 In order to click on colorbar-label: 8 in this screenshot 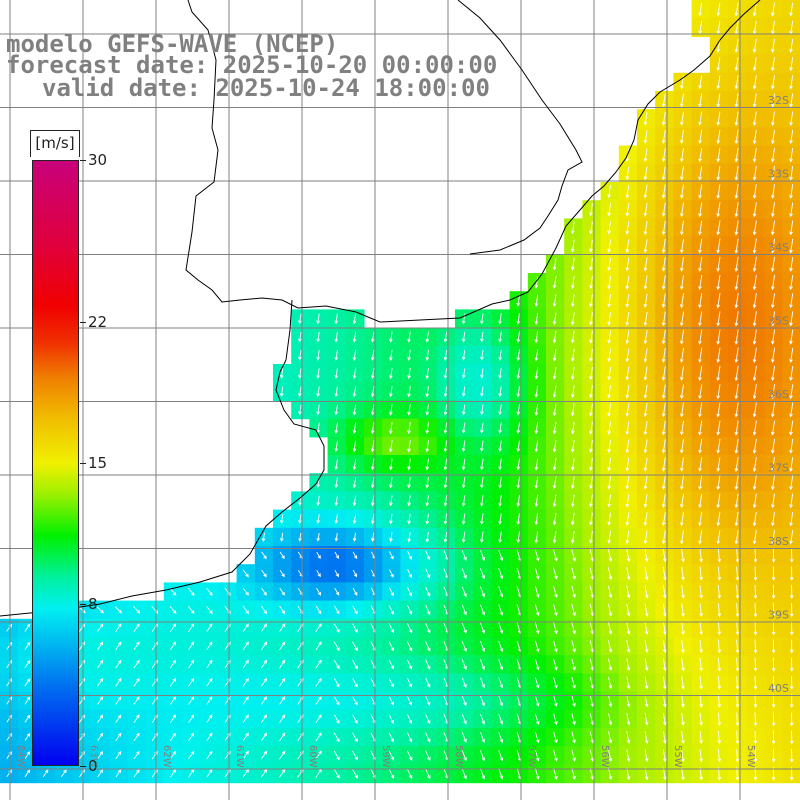, I will do `click(93, 604)`.